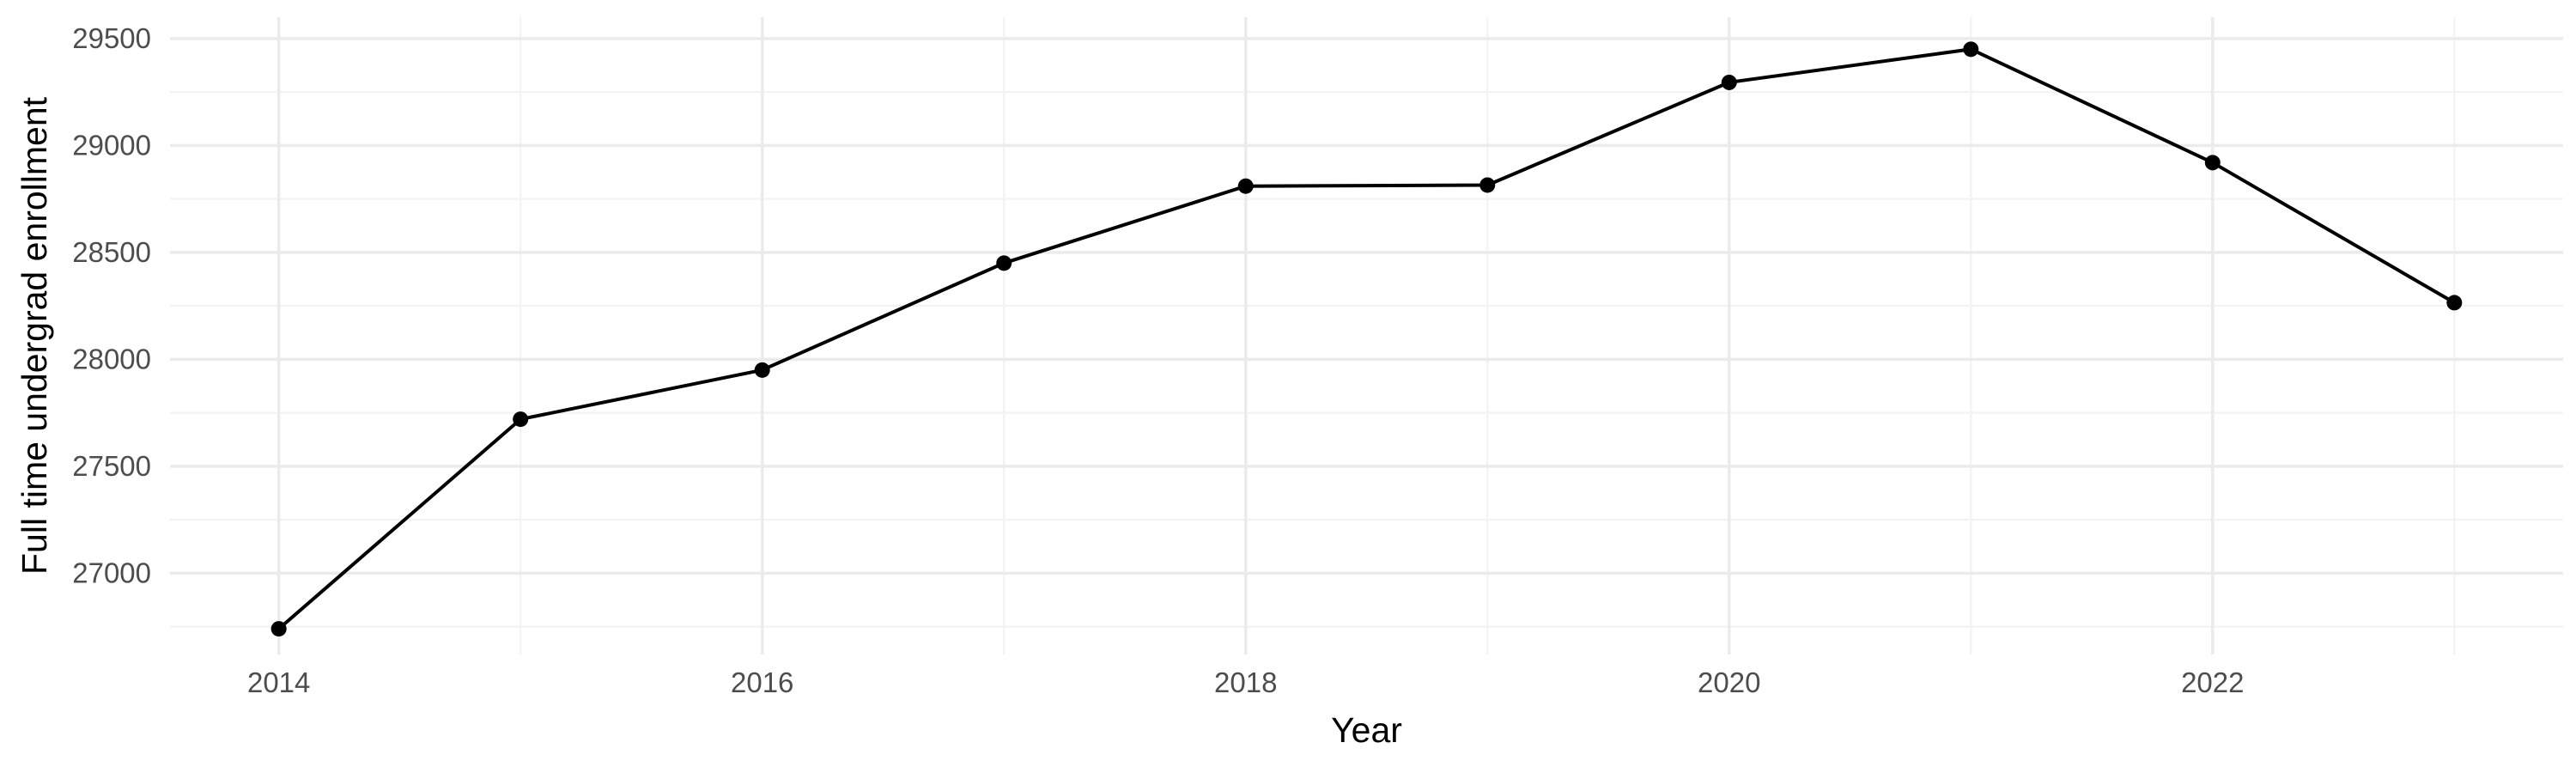  What do you see at coordinates (1729, 682) in the screenshot?
I see `x-tick-label: 2020` at bounding box center [1729, 682].